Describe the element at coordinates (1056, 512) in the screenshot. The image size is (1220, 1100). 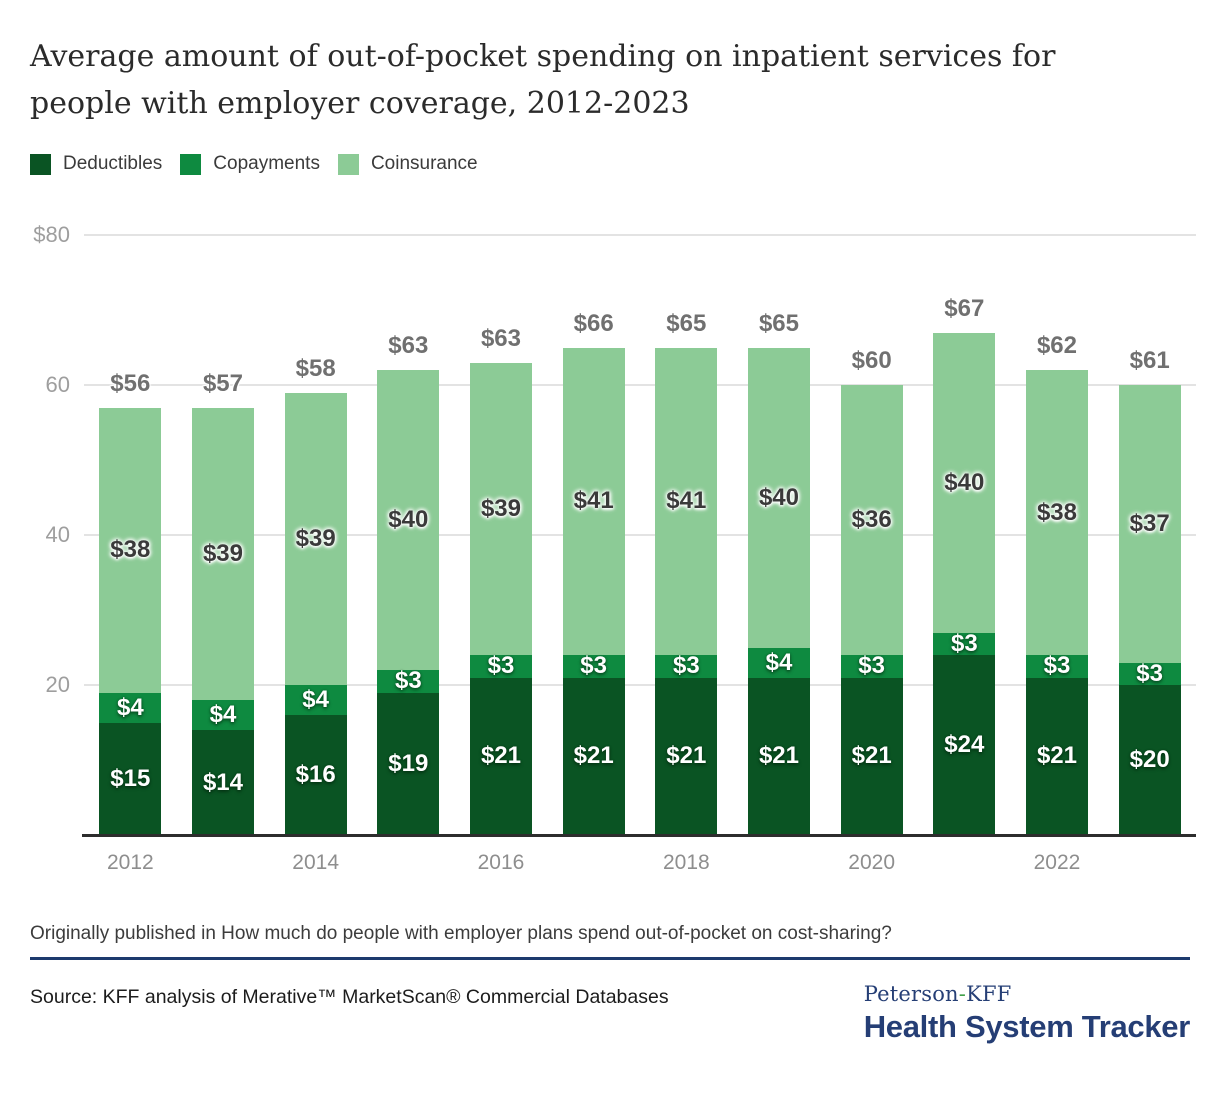
I see `bar-2022-coinsurance-segment: $38` at that location.